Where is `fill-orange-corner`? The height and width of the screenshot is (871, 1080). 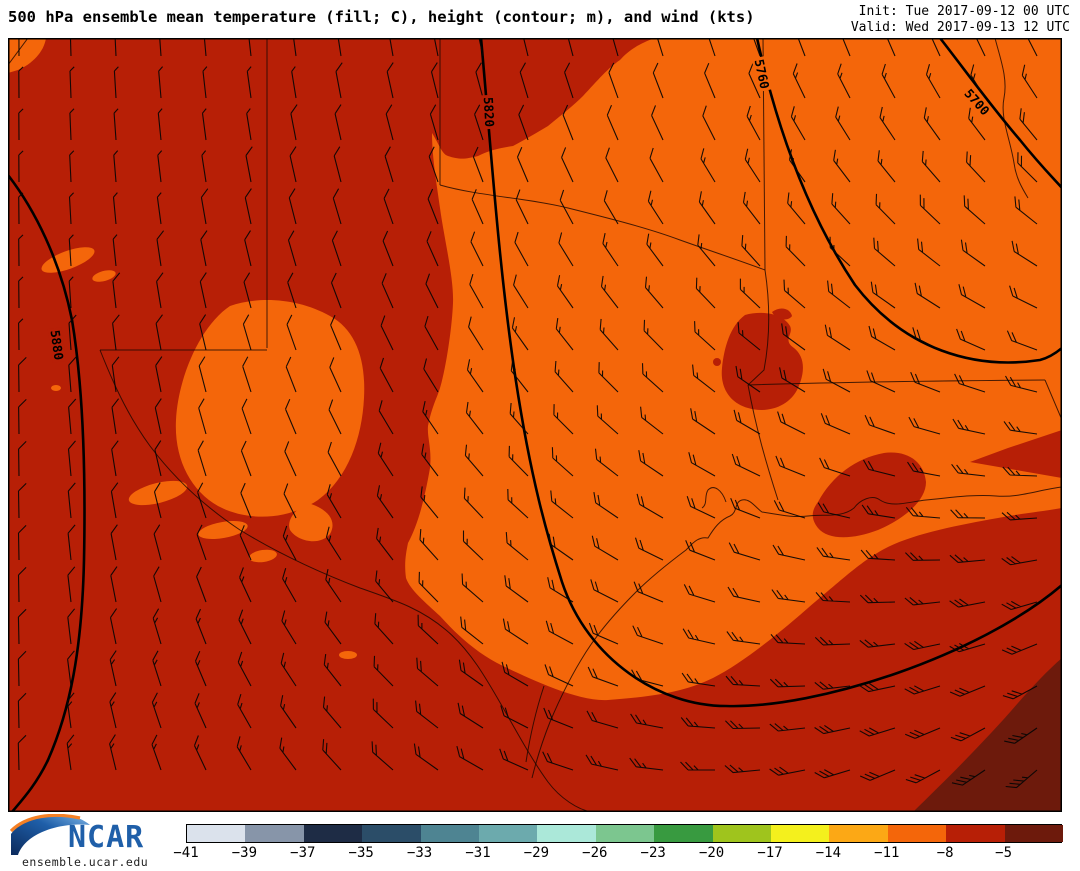
fill-orange-corner is located at coordinates (27, 55).